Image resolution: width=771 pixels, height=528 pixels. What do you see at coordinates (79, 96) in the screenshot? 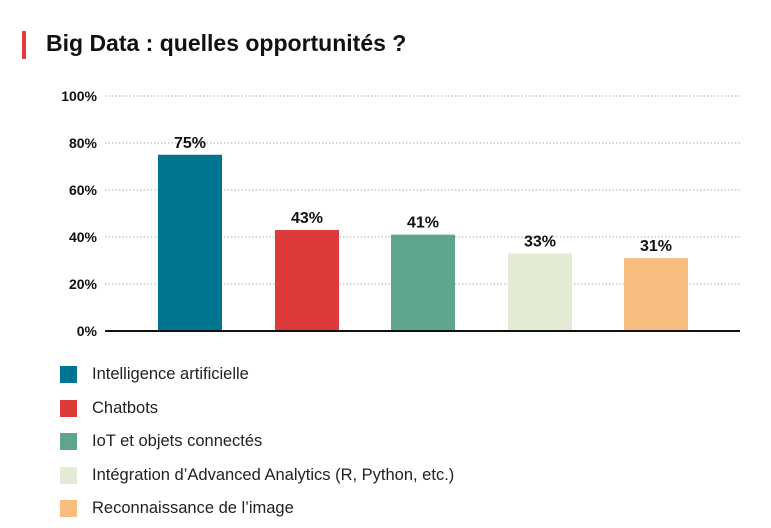
I see `y-tick-label: 100%` at bounding box center [79, 96].